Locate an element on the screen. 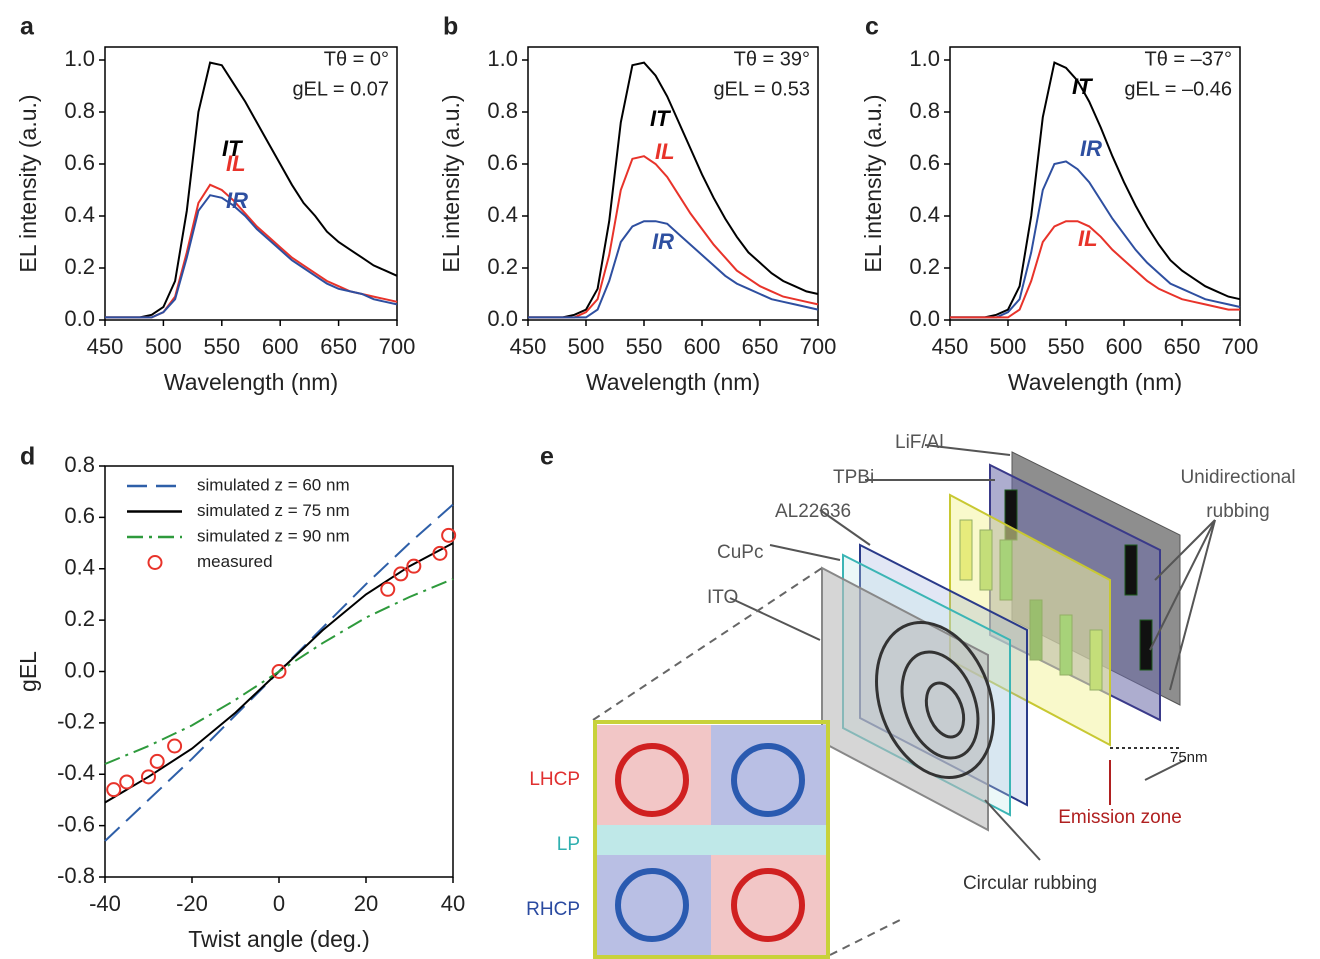 The height and width of the screenshot is (959, 1320). polarization-label: RHCP is located at coordinates (553, 909).